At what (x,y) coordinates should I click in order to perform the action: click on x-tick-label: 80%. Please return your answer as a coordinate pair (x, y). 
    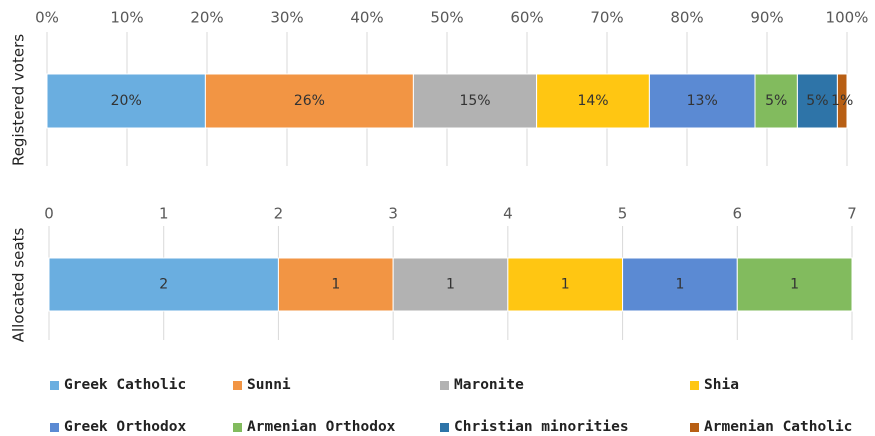
    Looking at the image, I should click on (686, 18).